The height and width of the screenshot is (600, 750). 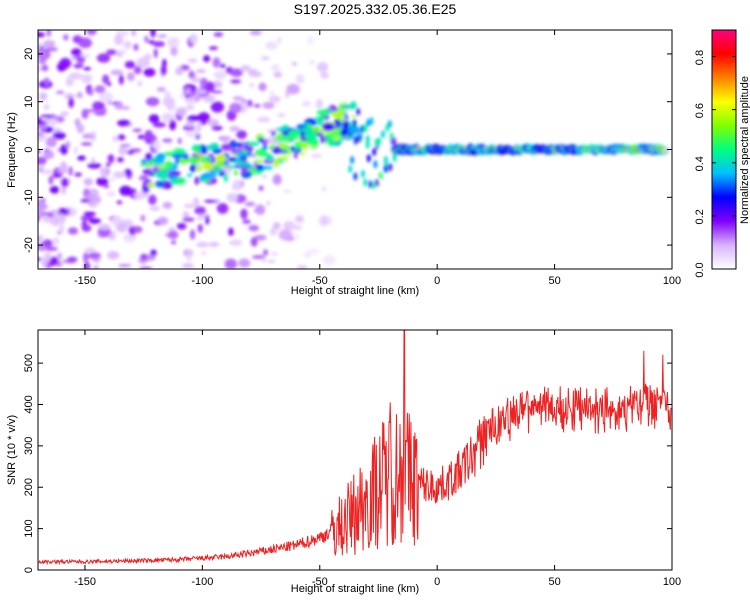 What do you see at coordinates (12, 450) in the screenshot?
I see `snr-ylabel: SNR (10 * v/v)` at bounding box center [12, 450].